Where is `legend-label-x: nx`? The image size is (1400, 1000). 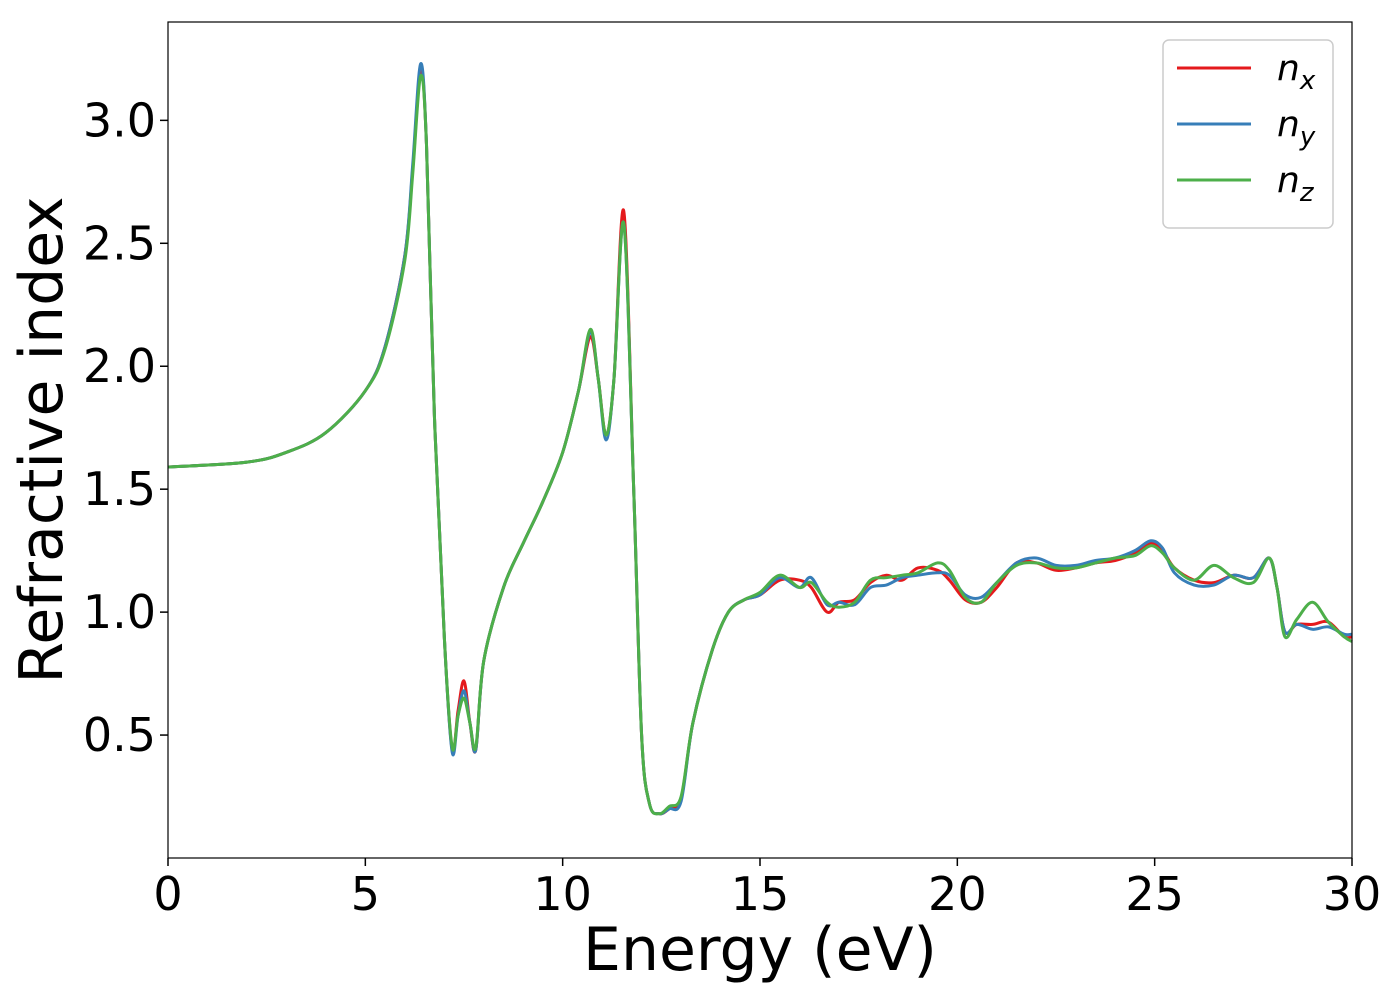
legend-label-x: nx is located at coordinates (1296, 72).